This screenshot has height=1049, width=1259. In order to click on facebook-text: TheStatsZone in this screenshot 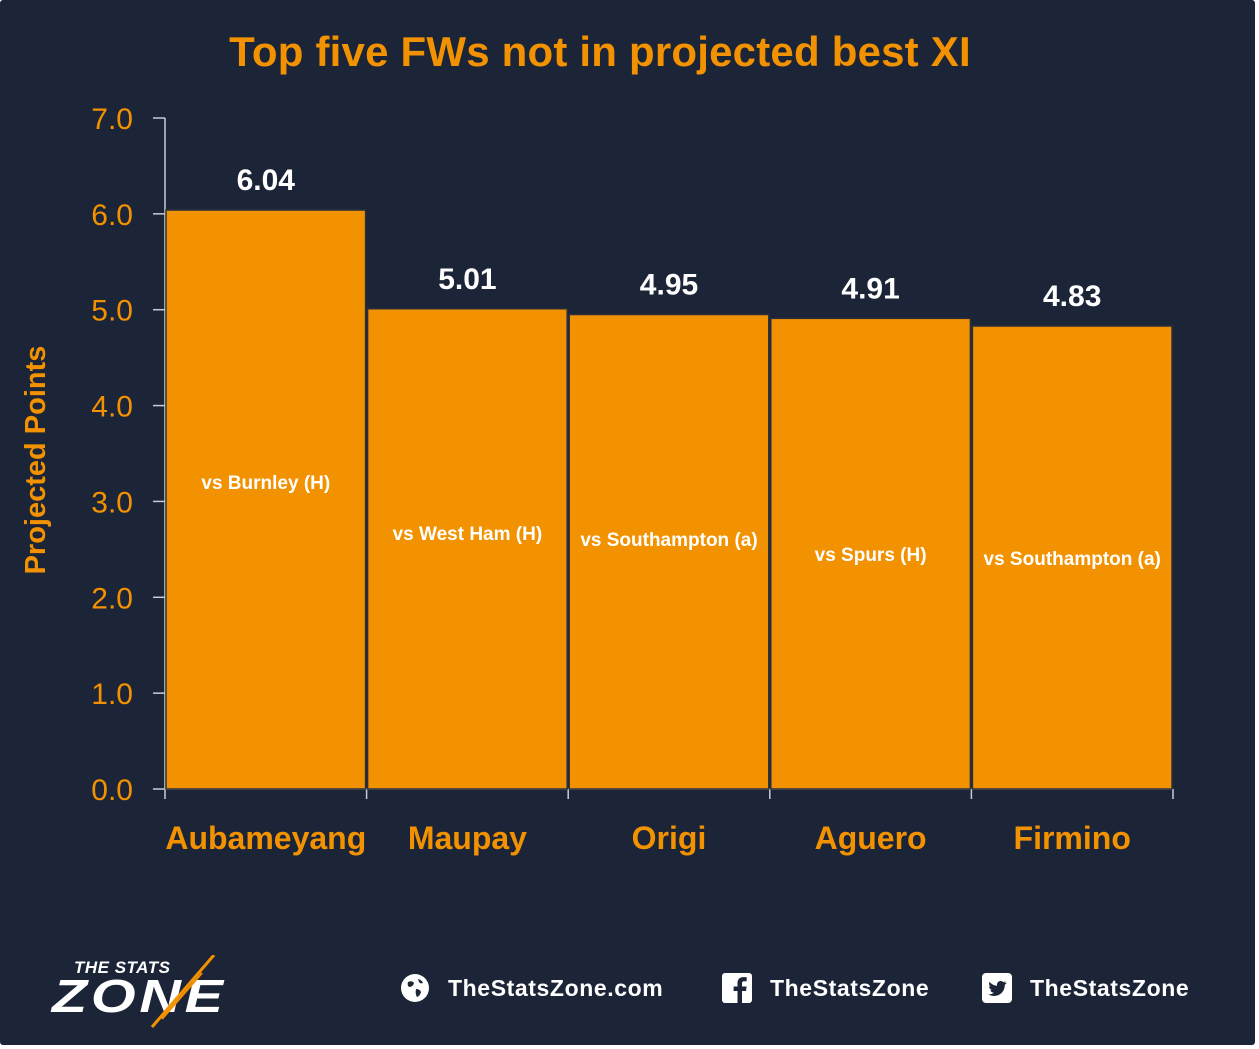, I will do `click(850, 987)`.